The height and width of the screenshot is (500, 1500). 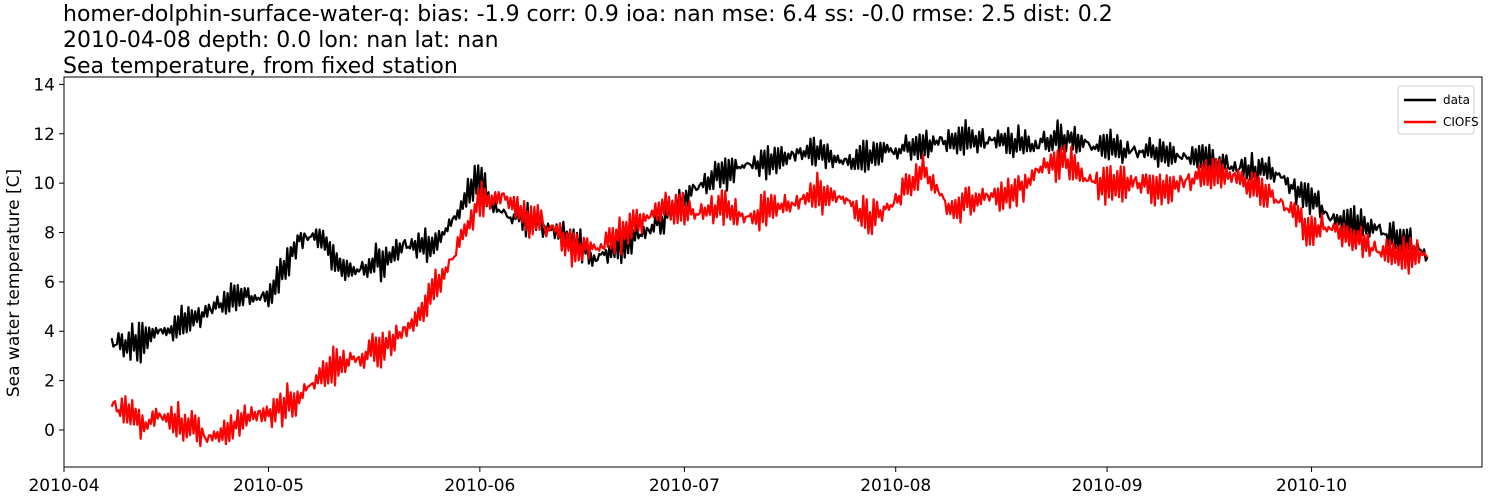 I want to click on y-tick-label: 10, so click(x=44, y=184).